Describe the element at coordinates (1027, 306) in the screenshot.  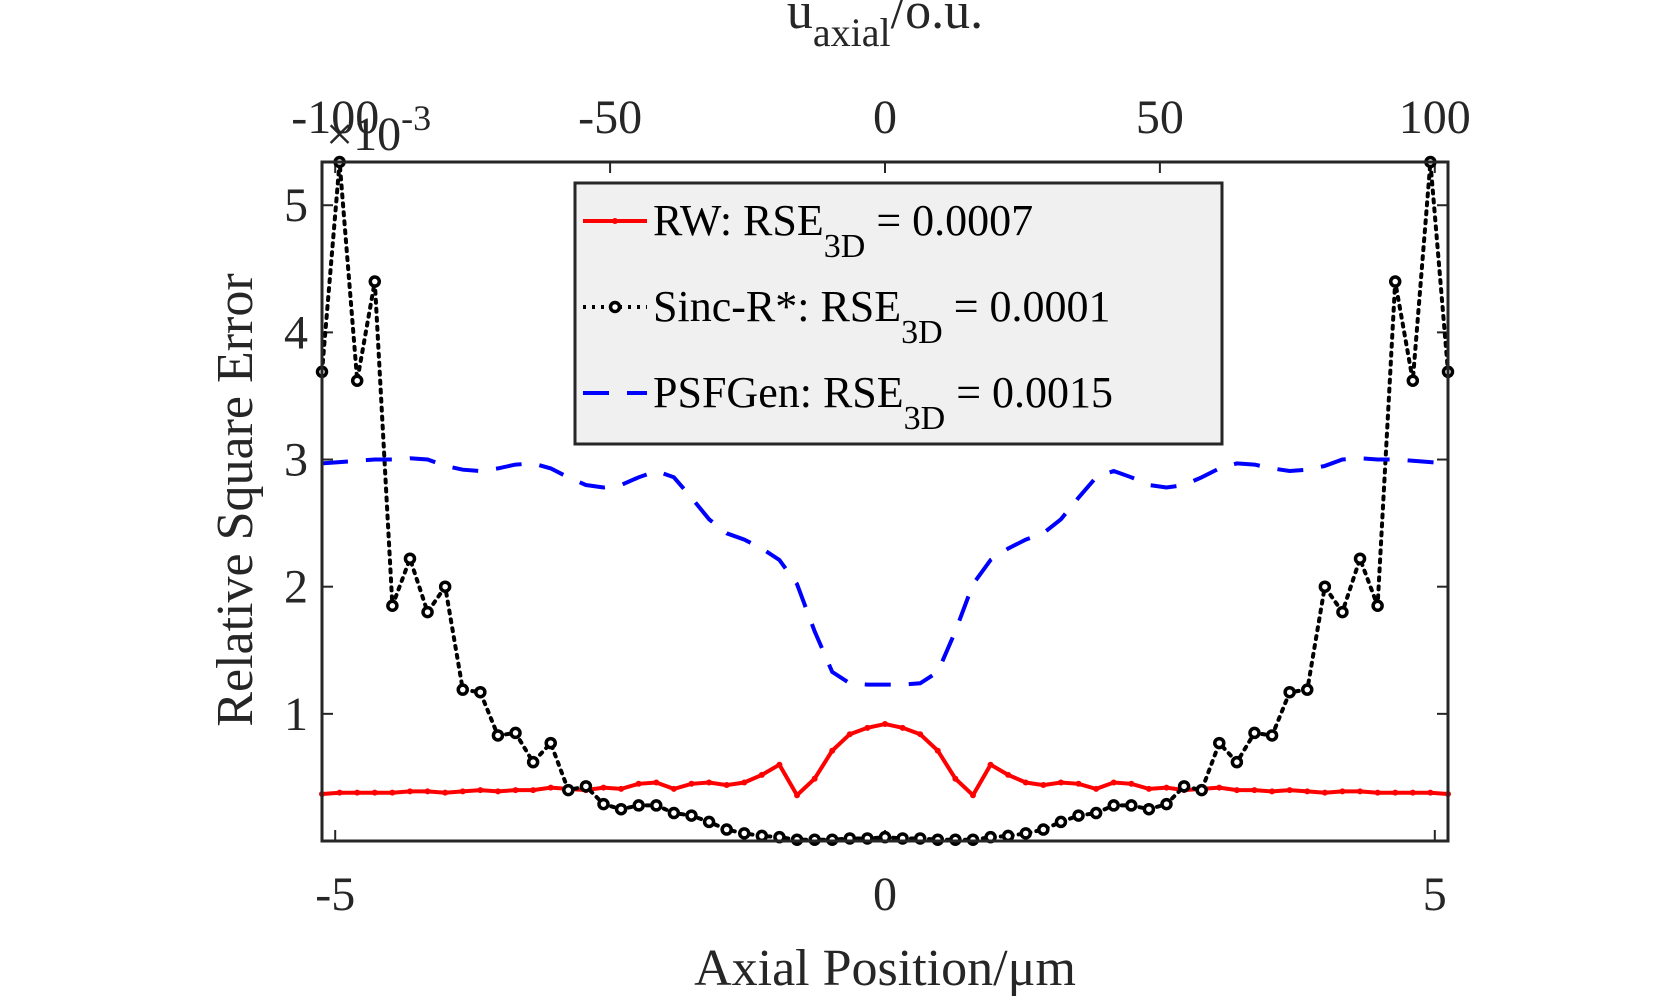
I see `legend-label-rest: = 0.0001` at that location.